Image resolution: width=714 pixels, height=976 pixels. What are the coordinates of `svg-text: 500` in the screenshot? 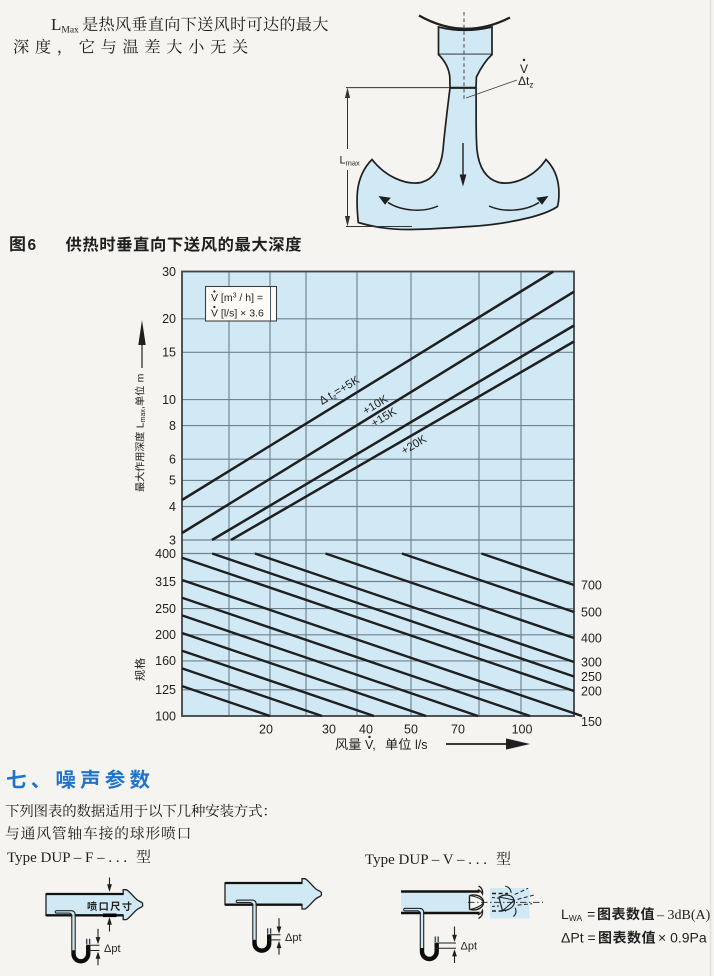 It's located at (591, 612).